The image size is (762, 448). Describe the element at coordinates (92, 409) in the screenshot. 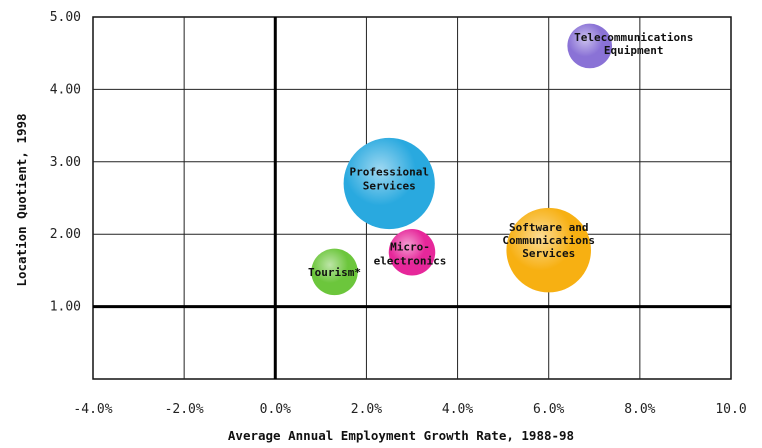

I see `x-tick-label: -4.0%` at that location.